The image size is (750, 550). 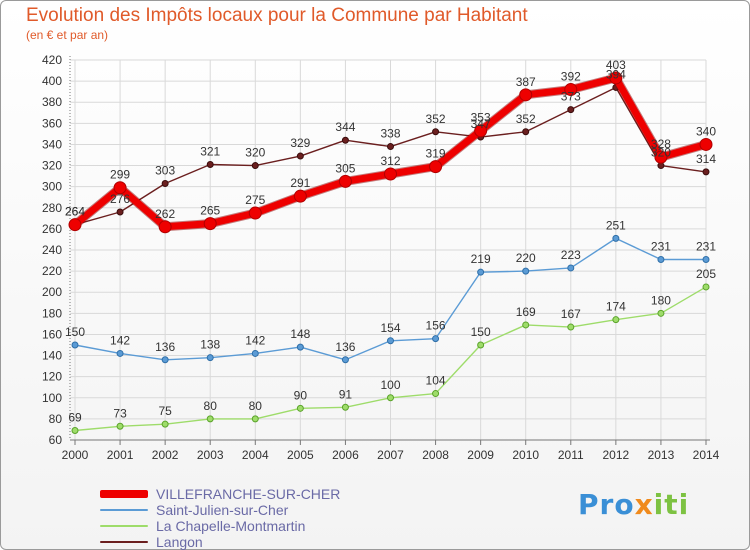 What do you see at coordinates (75, 332) in the screenshot?
I see `data-label-saint-julien-sur-cher: 150` at bounding box center [75, 332].